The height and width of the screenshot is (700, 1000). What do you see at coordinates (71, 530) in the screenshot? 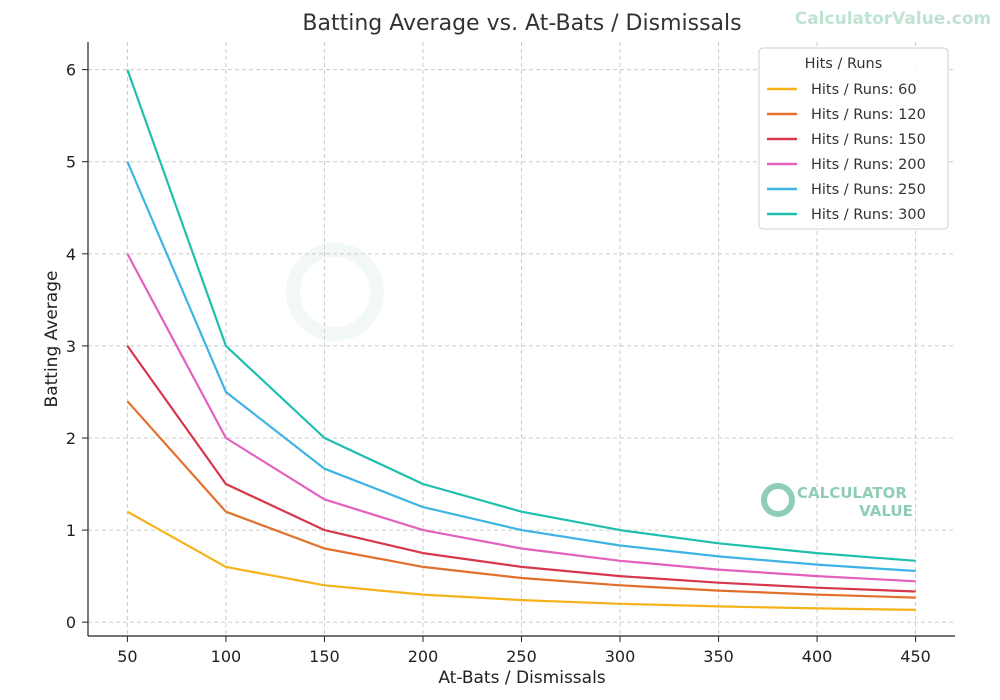
I see `y-tick-label: 1` at bounding box center [71, 530].